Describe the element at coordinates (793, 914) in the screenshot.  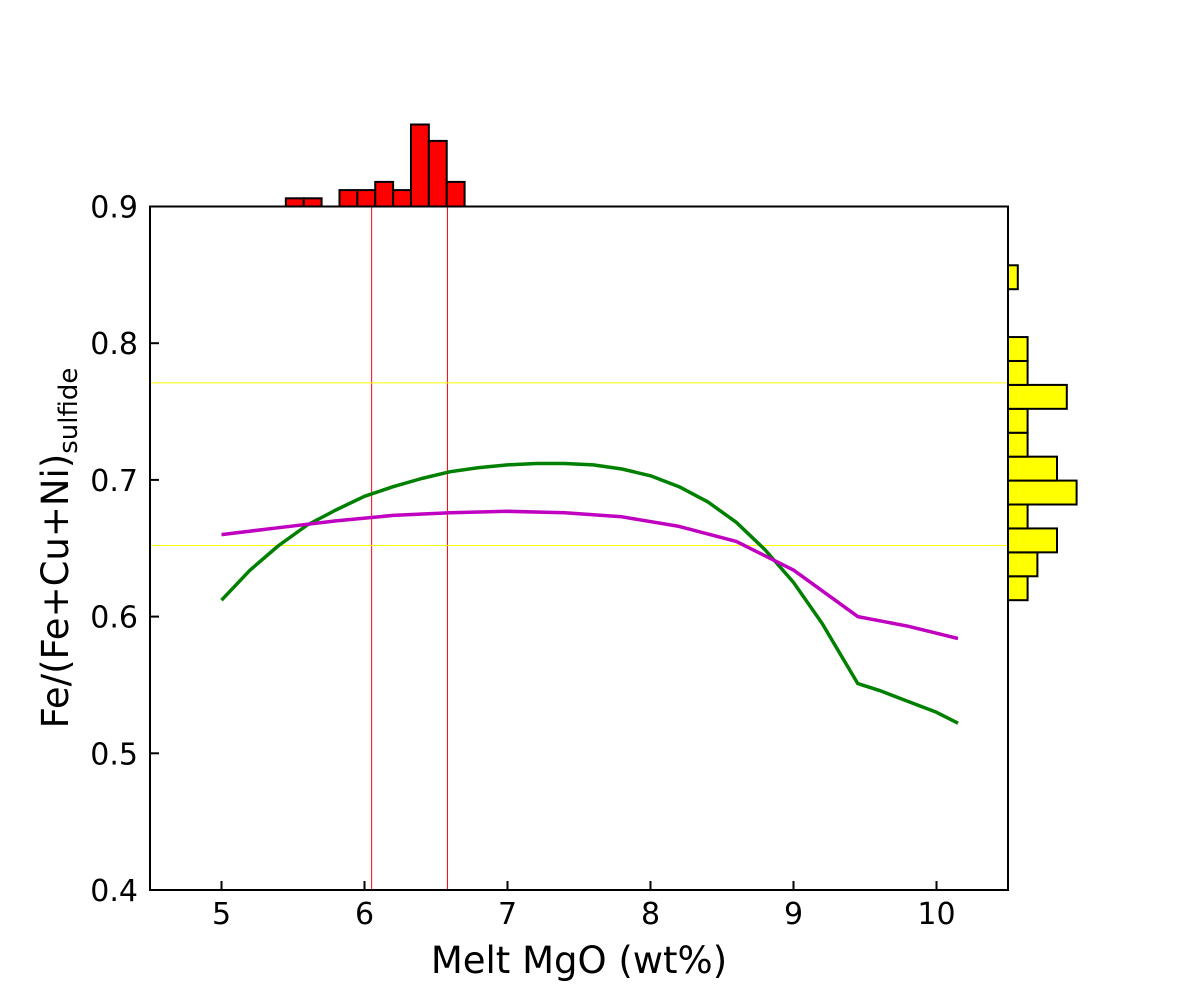
I see `x-tick-label: 9` at that location.